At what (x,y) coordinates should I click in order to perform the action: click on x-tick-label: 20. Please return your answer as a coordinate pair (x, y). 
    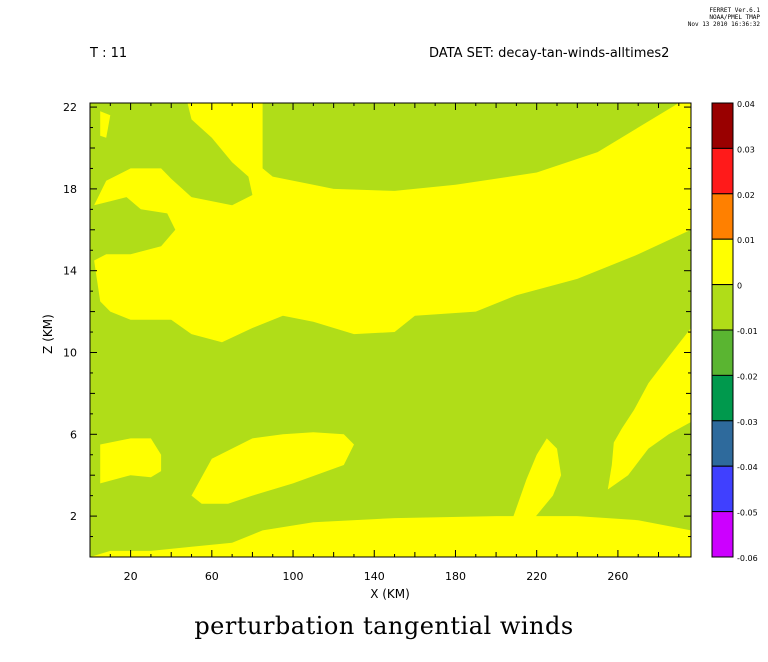
    Looking at the image, I should click on (131, 576).